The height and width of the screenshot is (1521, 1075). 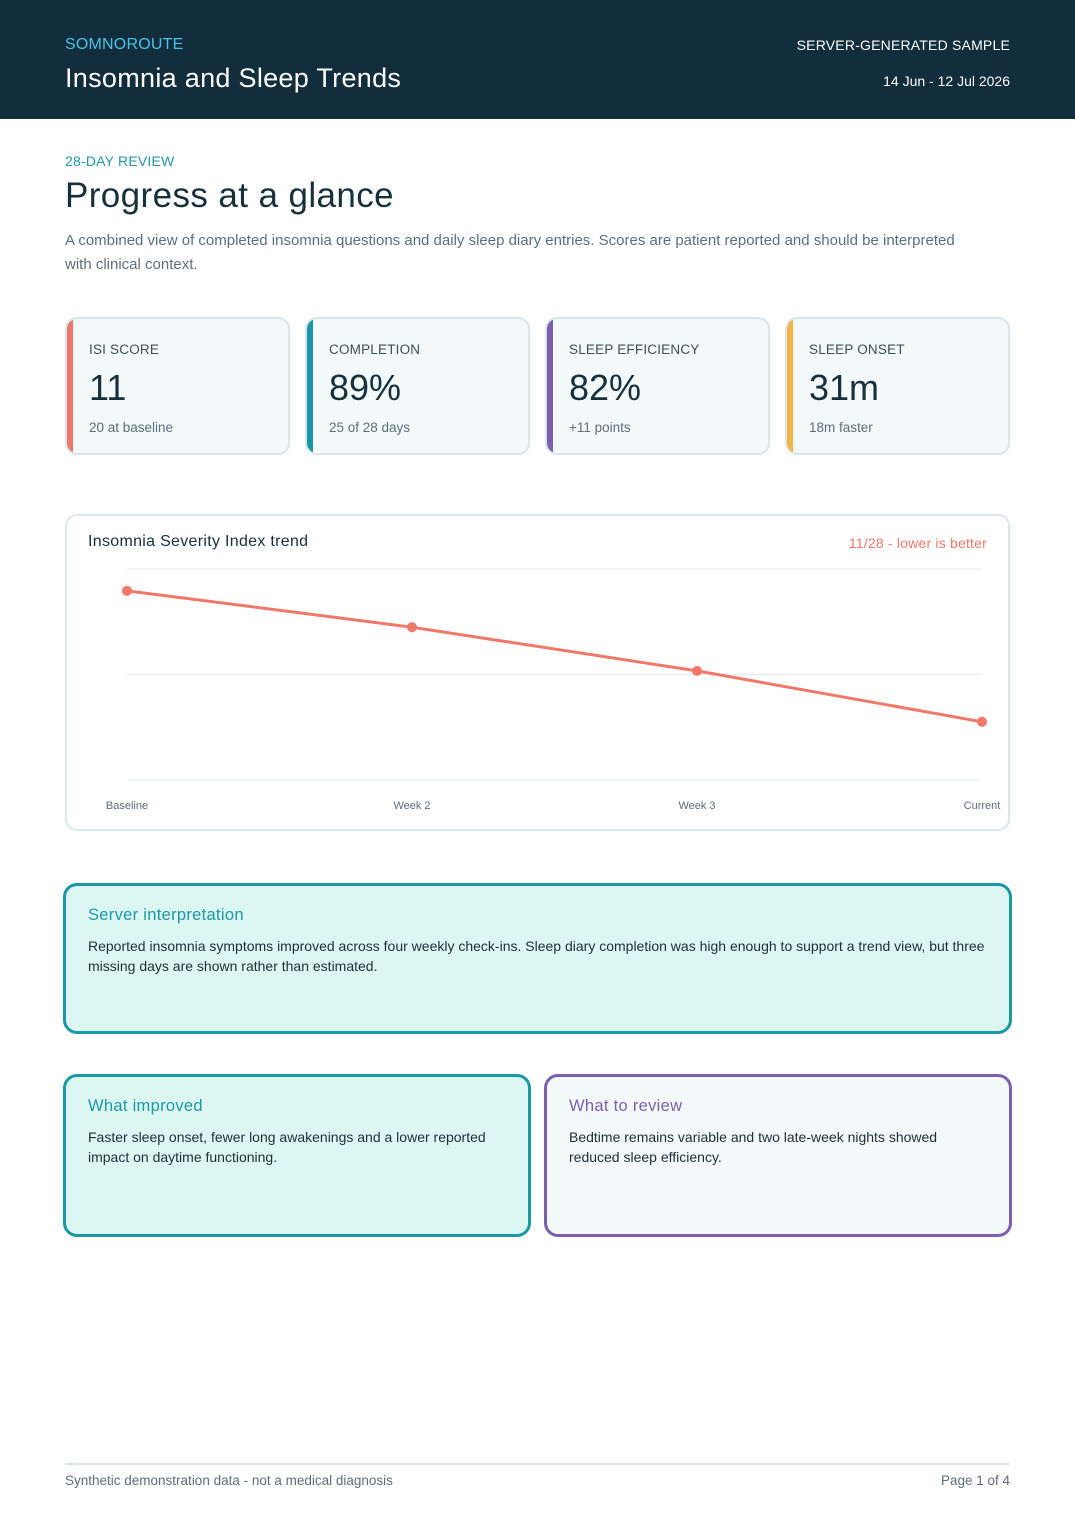 What do you see at coordinates (230, 195) in the screenshot?
I see `page-title: Progress at a glance` at bounding box center [230, 195].